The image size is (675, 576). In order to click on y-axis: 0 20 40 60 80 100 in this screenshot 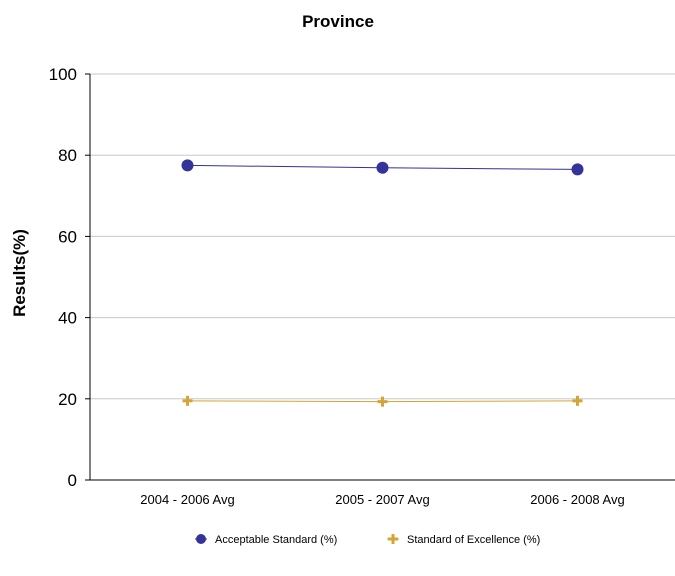, I will do `click(69, 277)`.